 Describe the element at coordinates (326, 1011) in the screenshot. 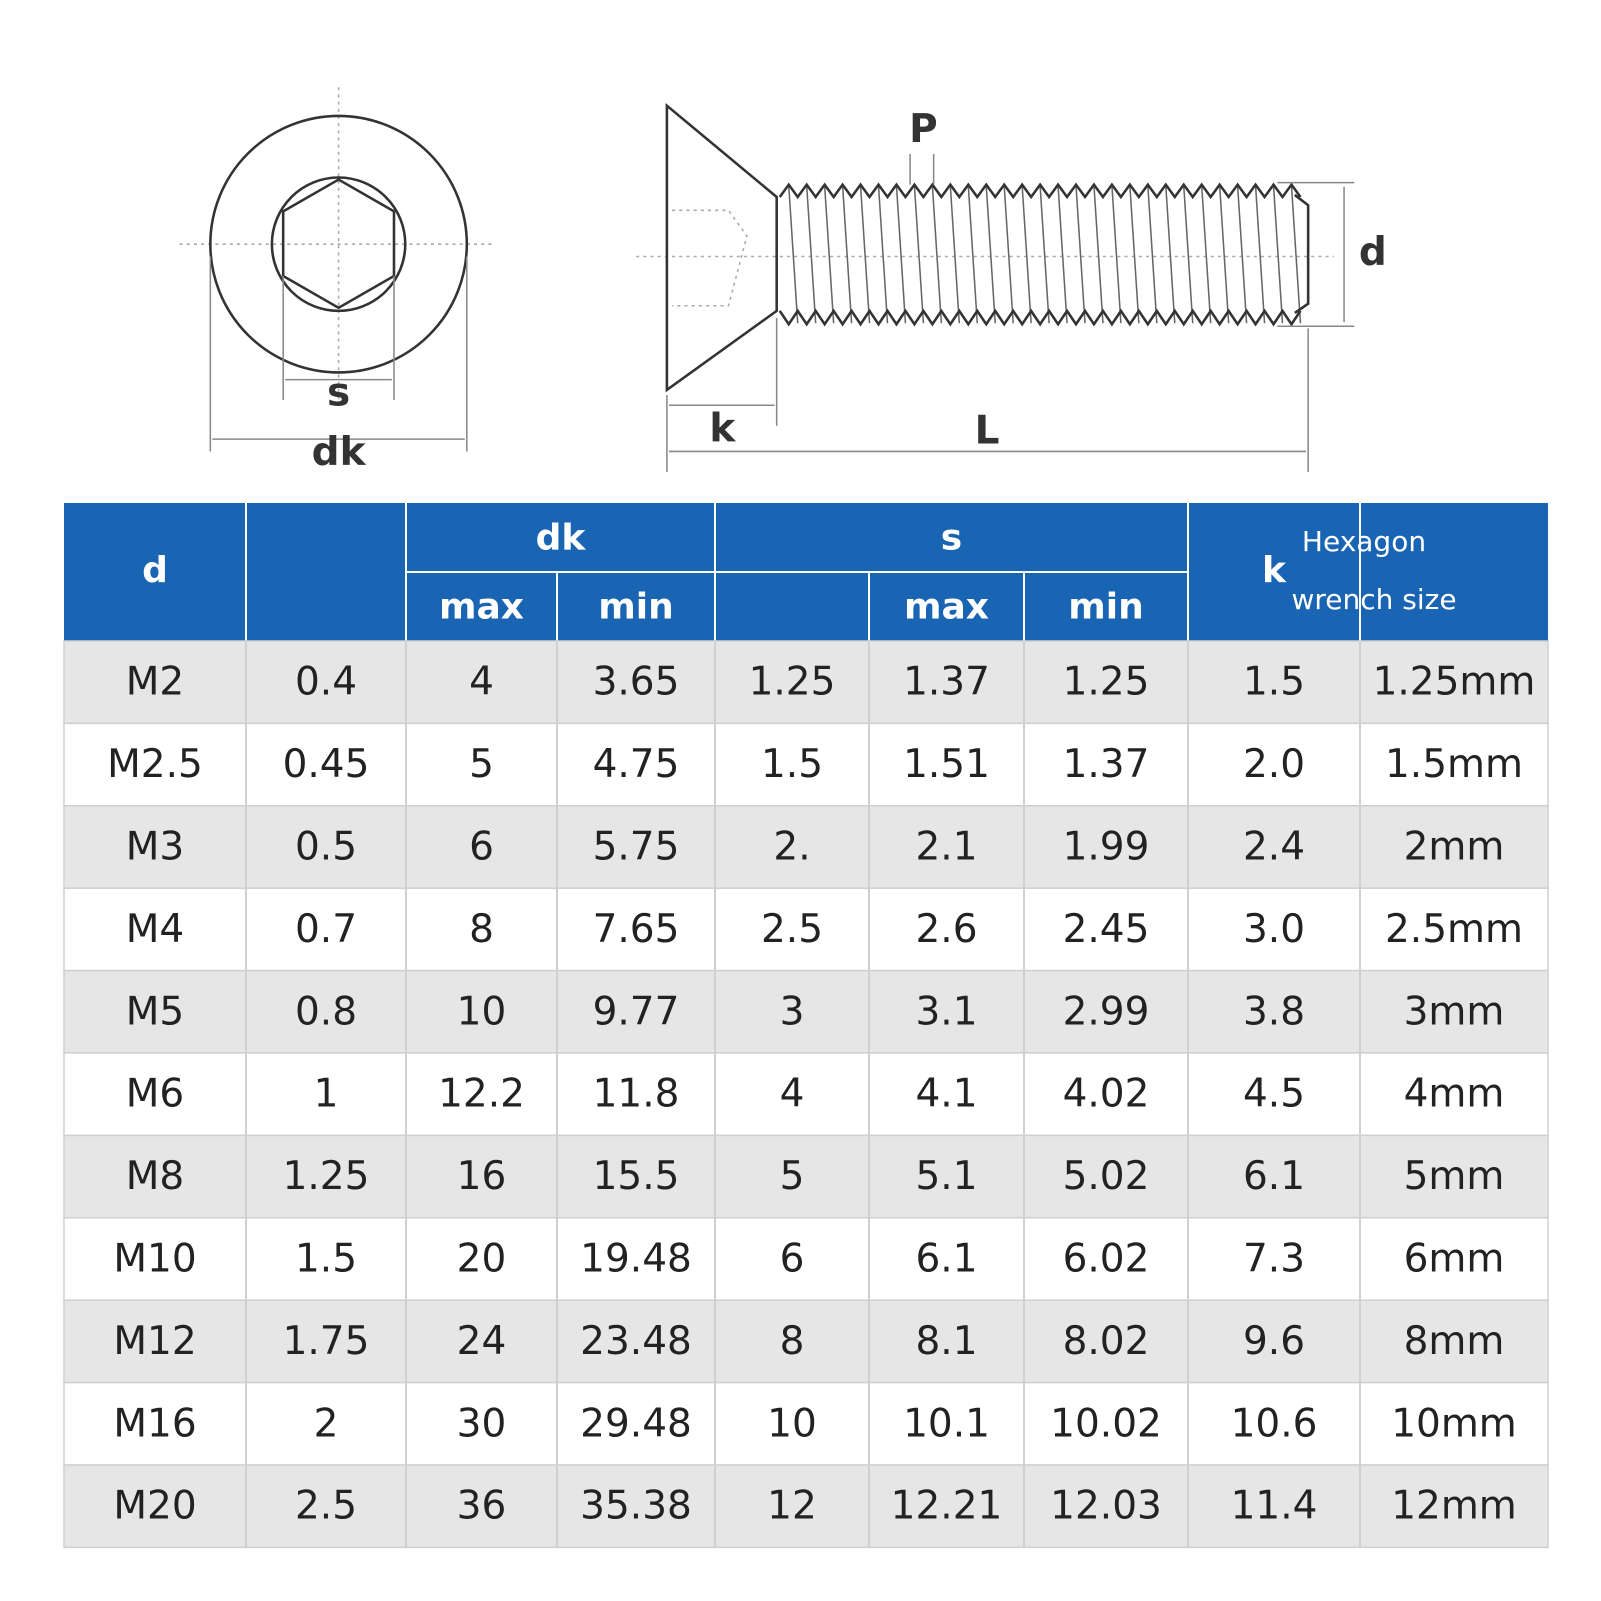

I see `table-cell: 0.8` at that location.